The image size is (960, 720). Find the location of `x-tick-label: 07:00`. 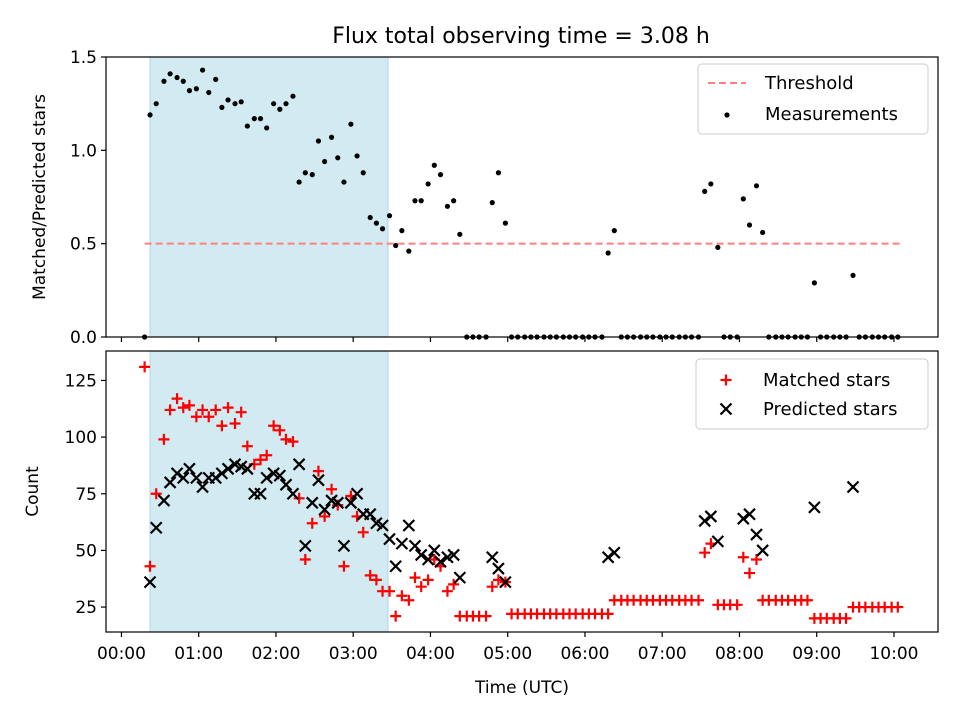

x-tick-label: 07:00 is located at coordinates (662, 654).